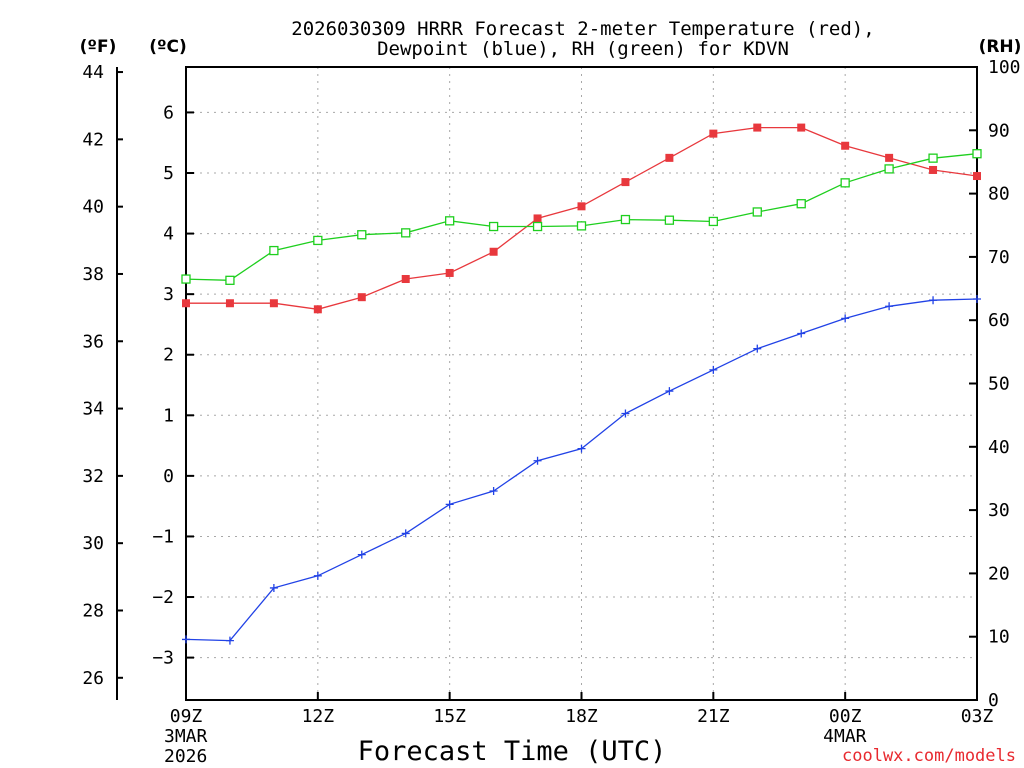  Describe the element at coordinates (93, 139) in the screenshot. I see `fahrenheit-tick-label: 42` at that location.